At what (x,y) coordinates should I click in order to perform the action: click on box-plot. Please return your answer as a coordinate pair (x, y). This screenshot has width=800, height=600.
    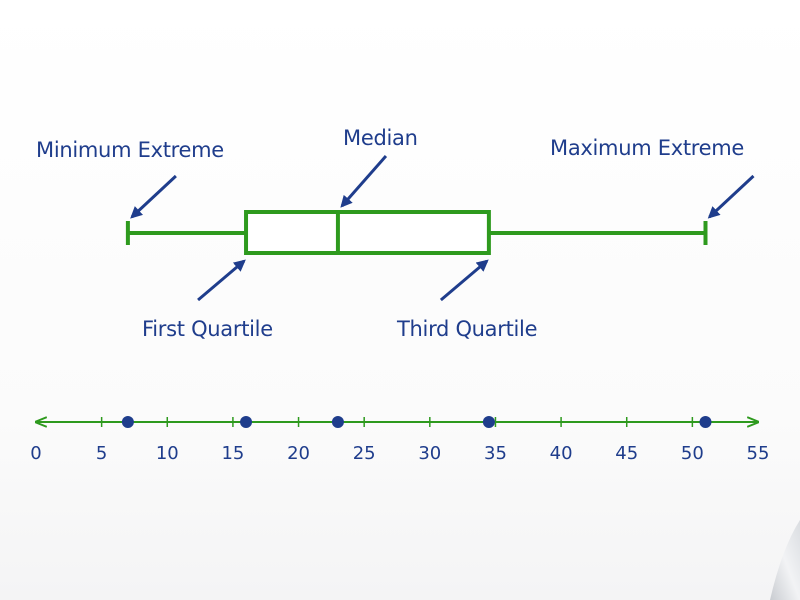
    Looking at the image, I should click on (416, 232).